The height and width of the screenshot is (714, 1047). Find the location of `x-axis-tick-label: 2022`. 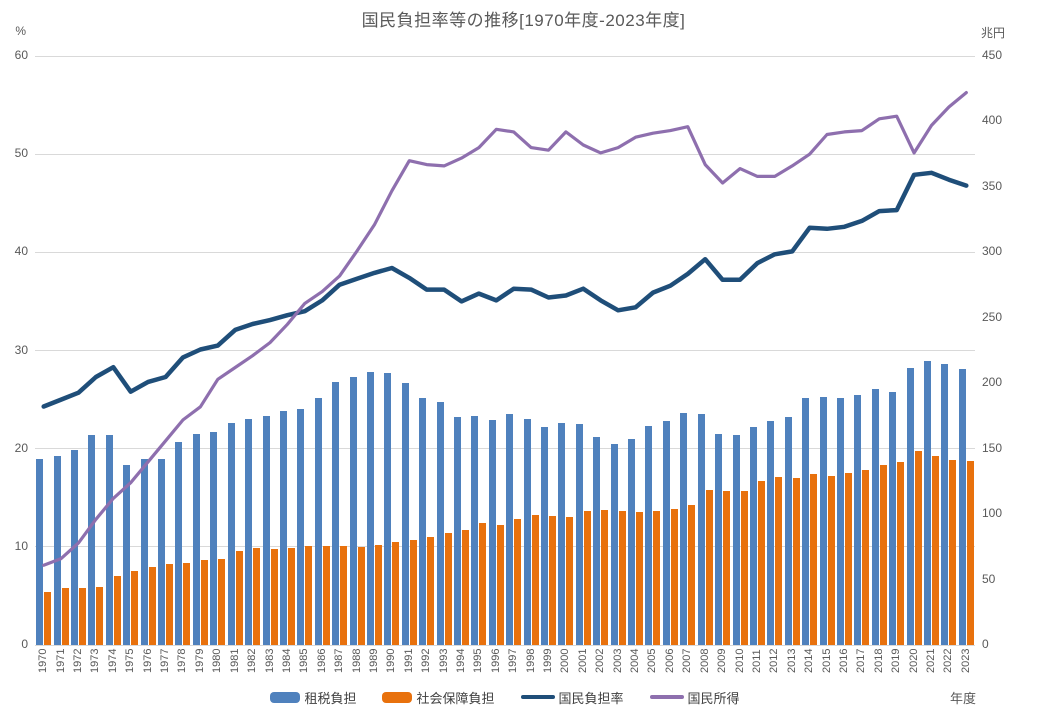

x-axis-tick-label: 2022 is located at coordinates (948, 661).